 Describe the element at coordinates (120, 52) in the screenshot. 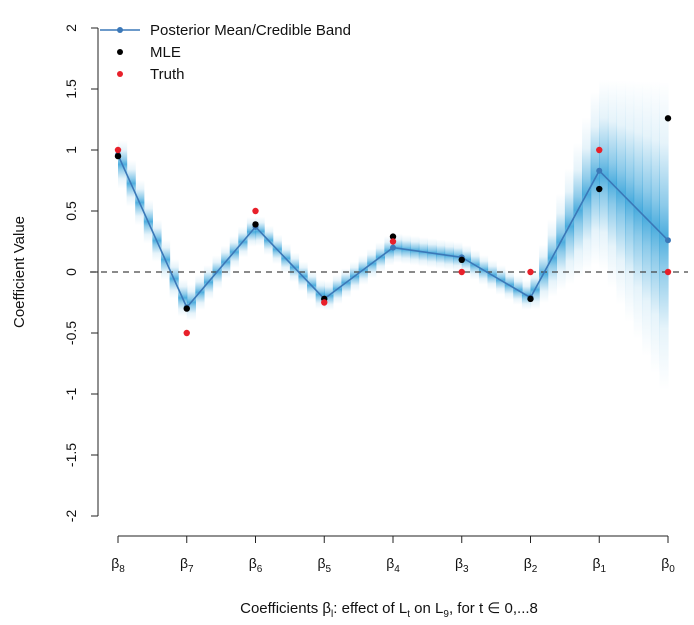

I see `legend-marker-mle` at that location.